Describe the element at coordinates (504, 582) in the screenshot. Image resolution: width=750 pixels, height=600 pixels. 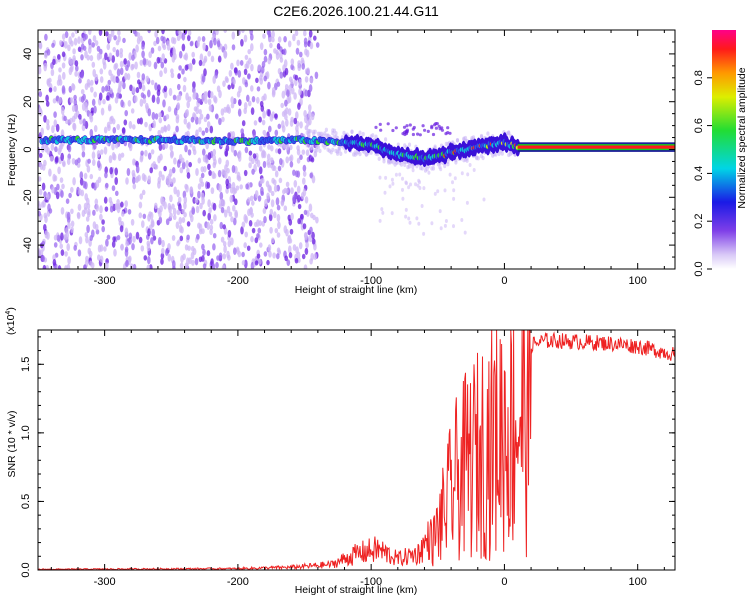
I see `snr-x-tick-label: 0` at that location.